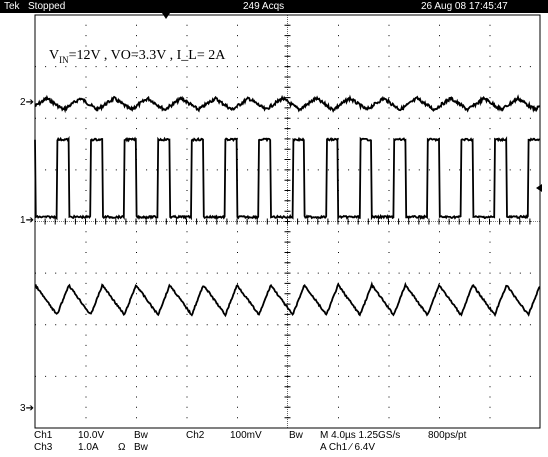 The height and width of the screenshot is (457, 548). I want to click on ch2-marker: 2➔, so click(27, 102).